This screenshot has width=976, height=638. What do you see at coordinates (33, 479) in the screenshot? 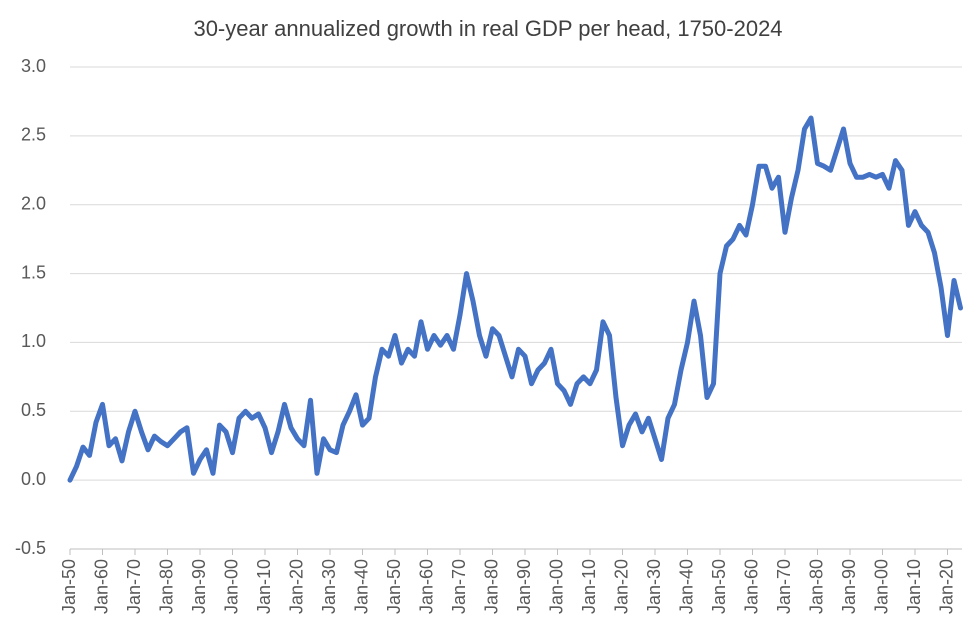
I see `y-tick-label: 0.0` at bounding box center [33, 479].